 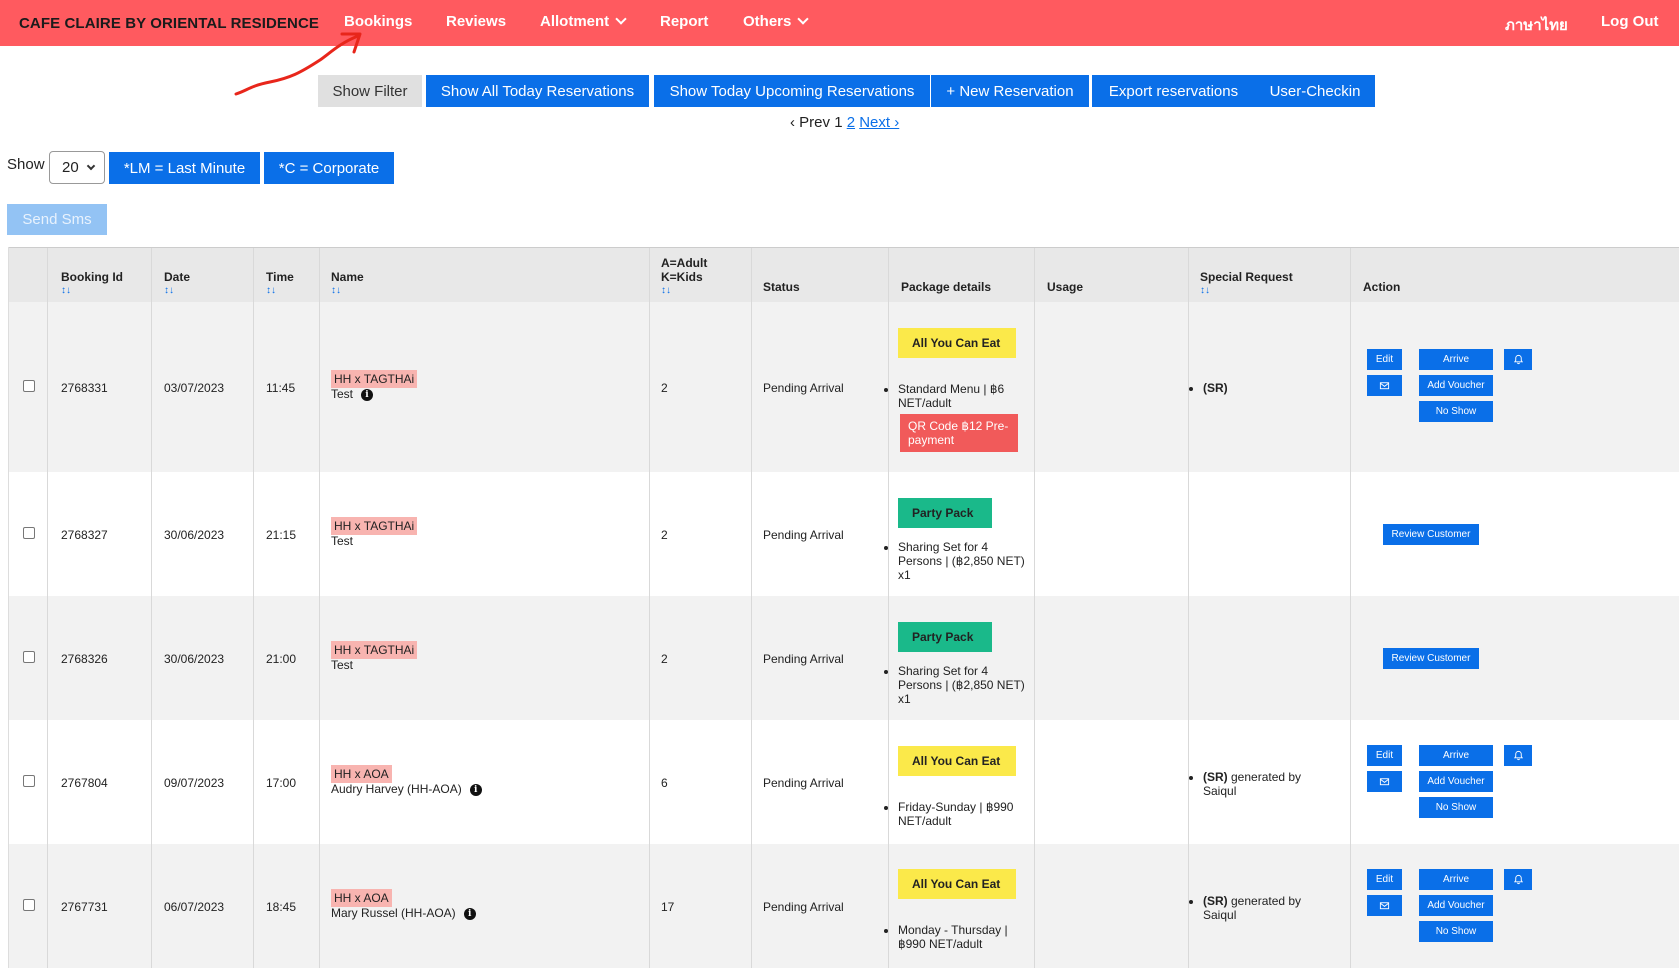 What do you see at coordinates (396, 789) in the screenshot?
I see `guest-name-text: Audry Harvey (HH-AOA)` at bounding box center [396, 789].